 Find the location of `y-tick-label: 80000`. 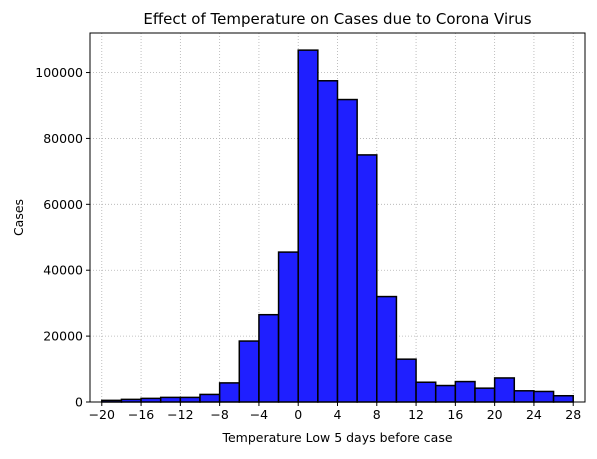

y-tick-label: 80000 is located at coordinates (63, 138).